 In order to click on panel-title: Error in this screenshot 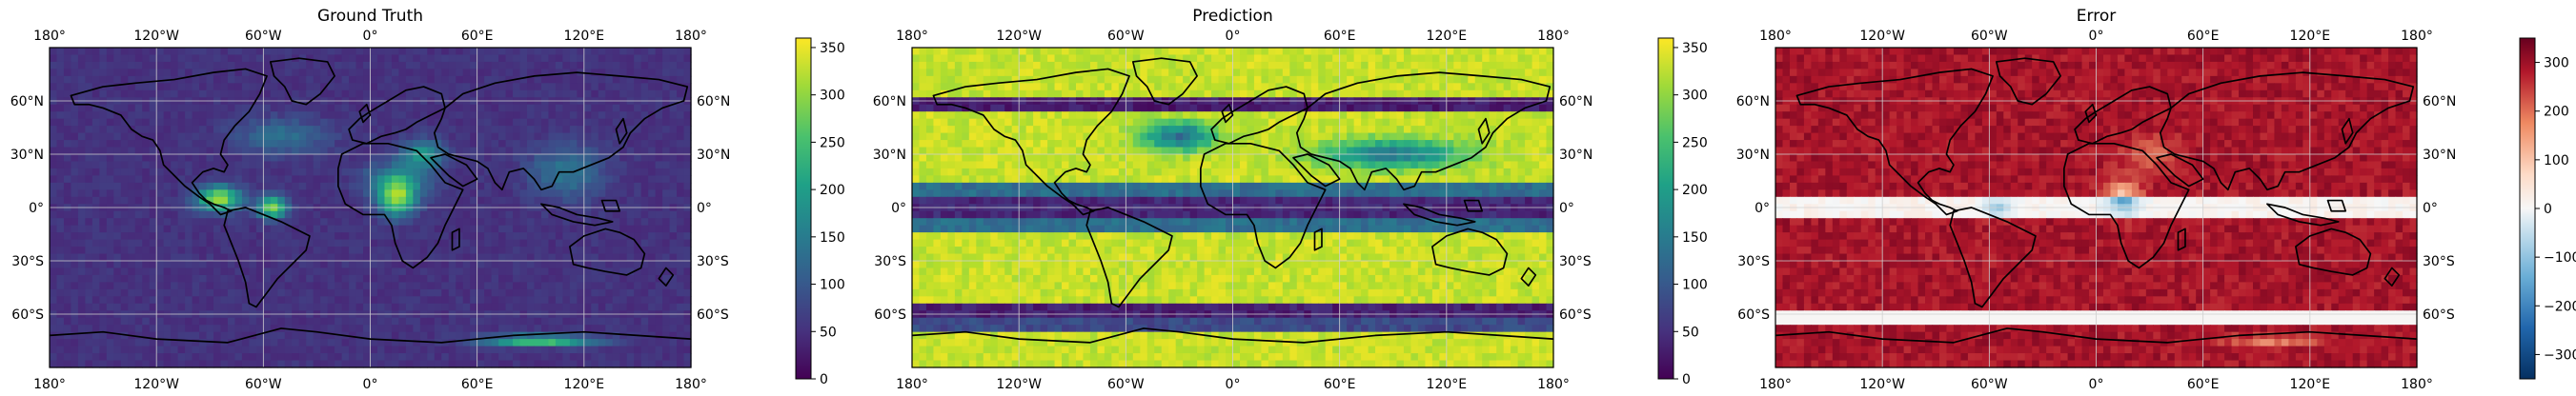, I will do `click(2096, 16)`.